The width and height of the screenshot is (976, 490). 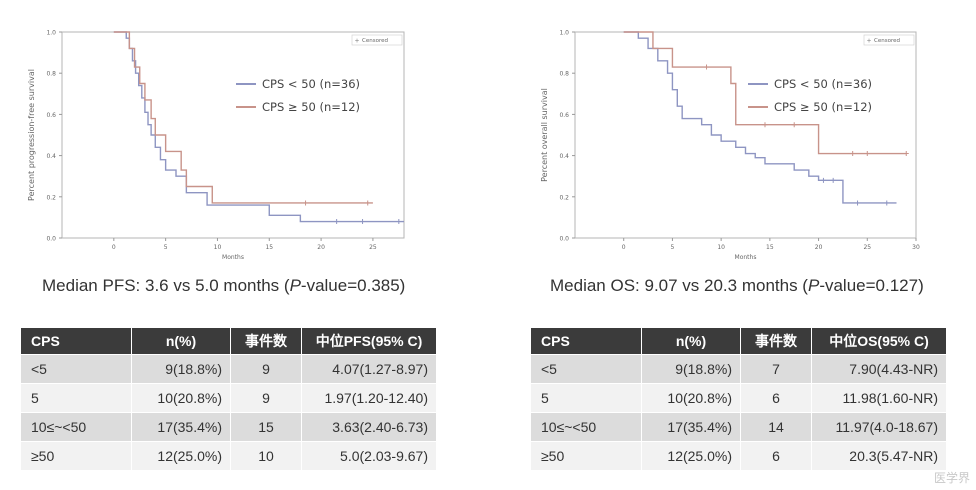 What do you see at coordinates (51, 197) in the screenshot?
I see `pfs-y-tick-label: 0.2` at bounding box center [51, 197].